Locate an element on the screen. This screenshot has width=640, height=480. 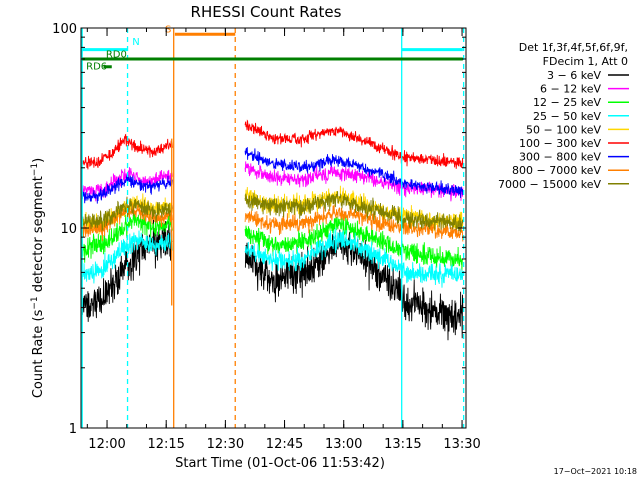
x-tick-label-3: 12:45 is located at coordinates (284, 444).